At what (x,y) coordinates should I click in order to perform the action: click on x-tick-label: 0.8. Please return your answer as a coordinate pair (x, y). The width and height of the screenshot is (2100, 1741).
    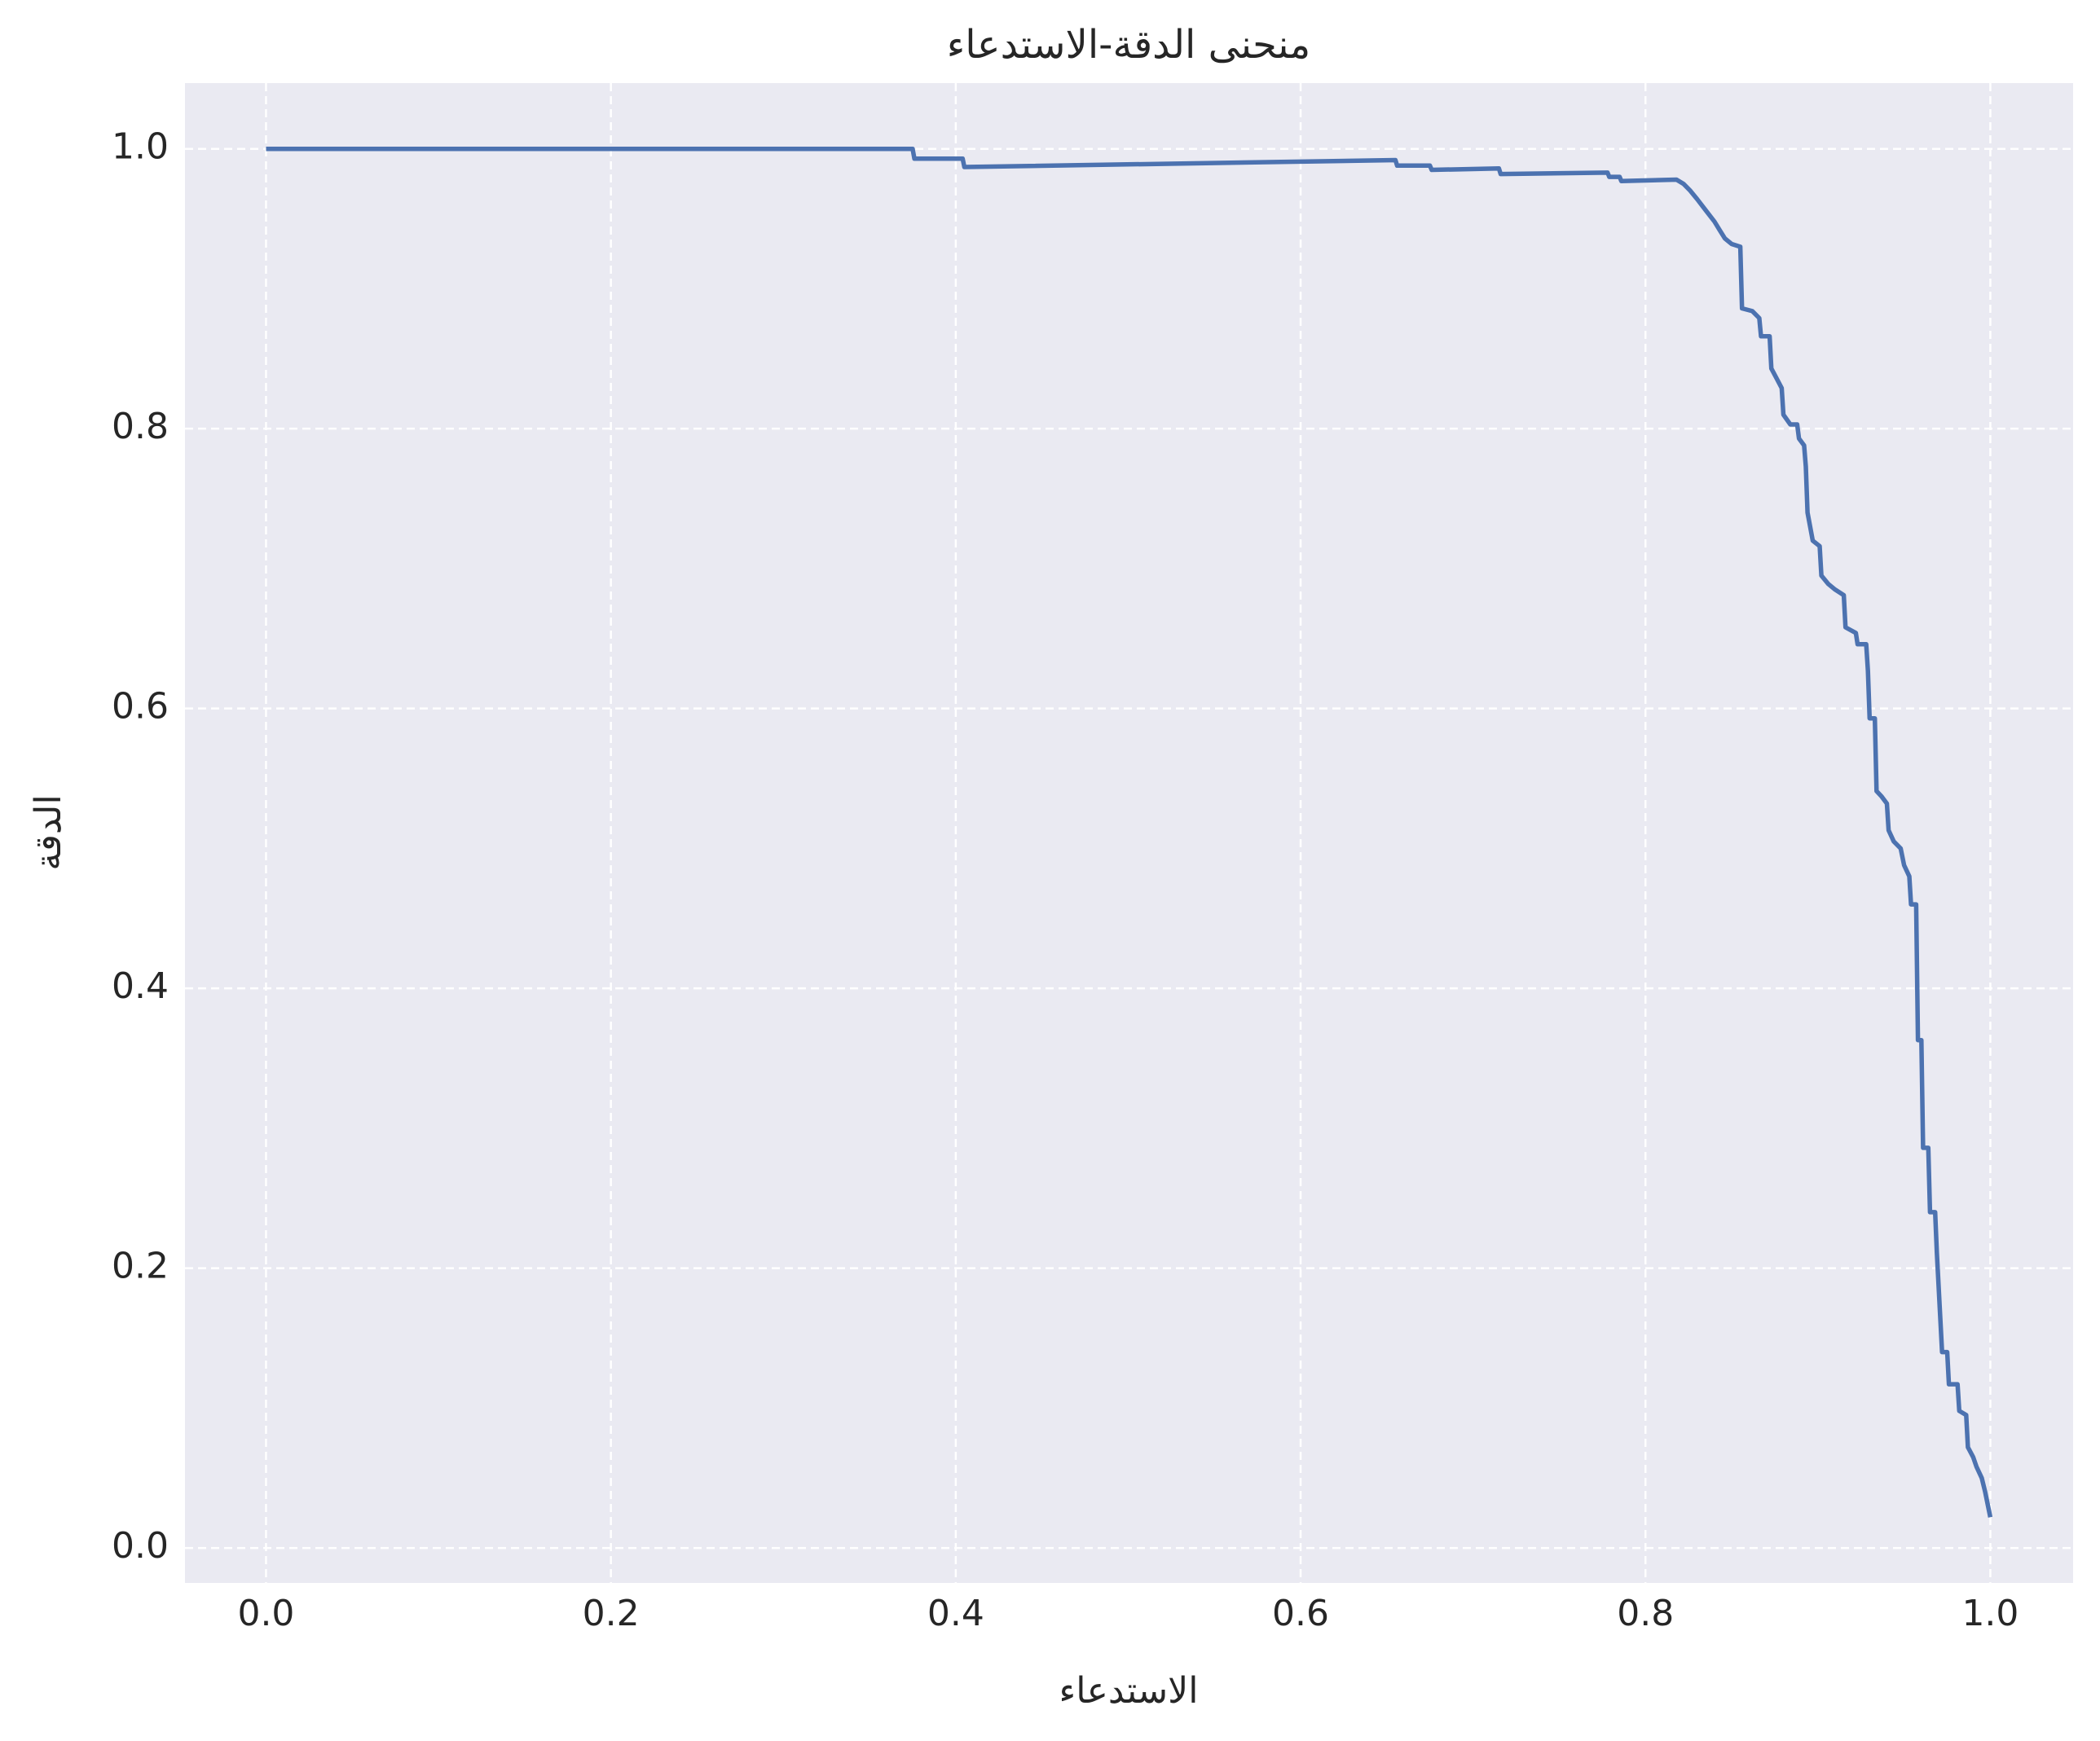
    Looking at the image, I should click on (1645, 1613).